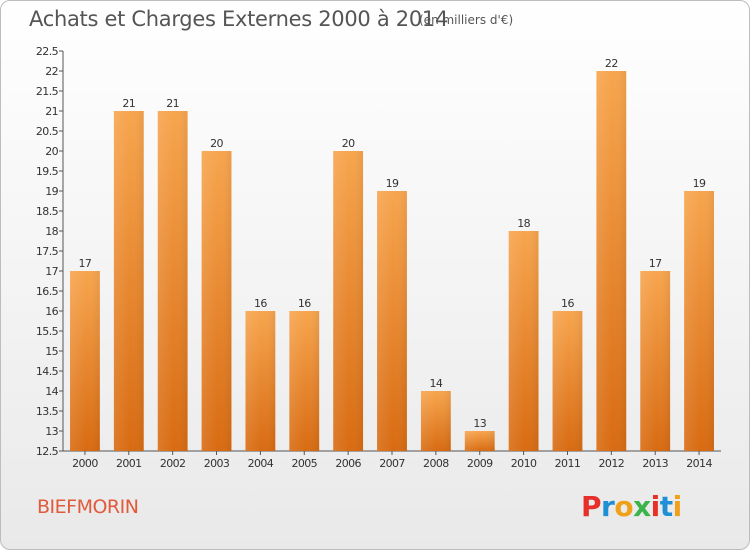 The width and height of the screenshot is (750, 550). I want to click on bar-shine-2004, so click(260, 381).